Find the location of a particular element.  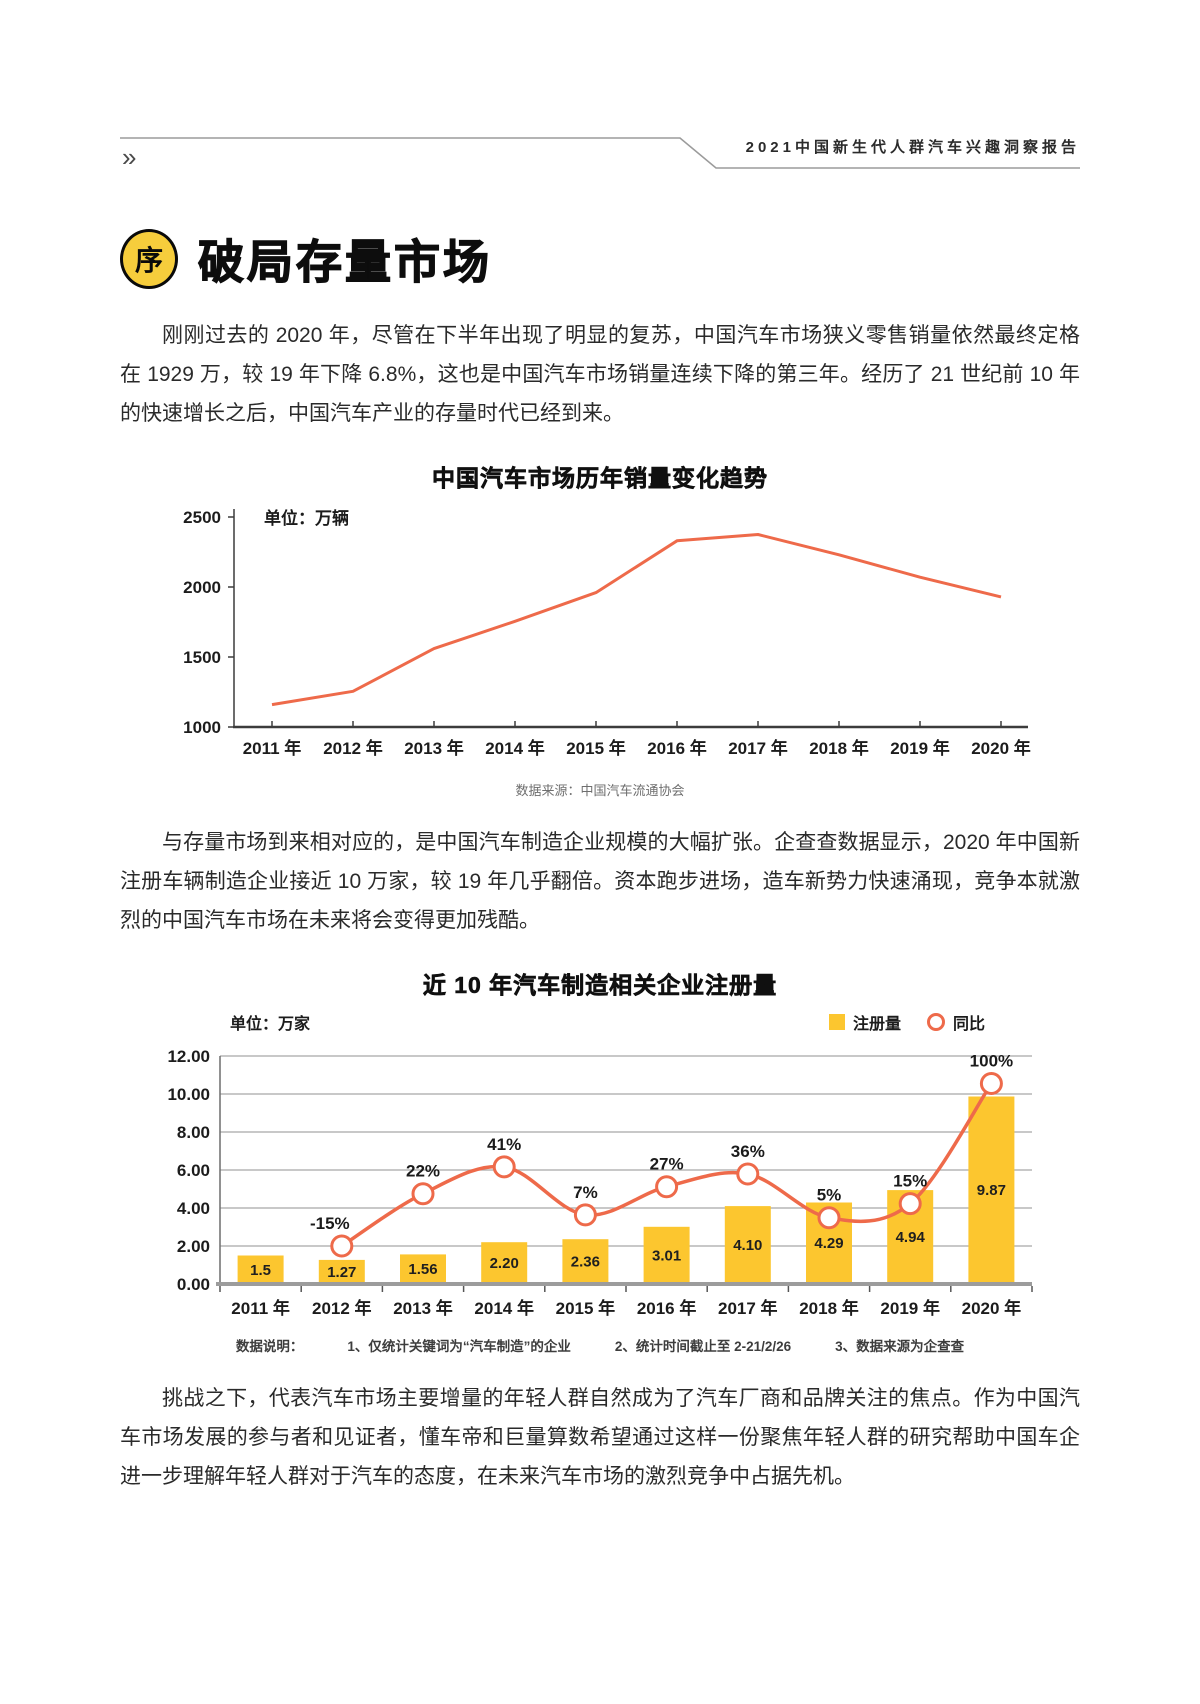

svg-text: 7% is located at coordinates (585, 1192).